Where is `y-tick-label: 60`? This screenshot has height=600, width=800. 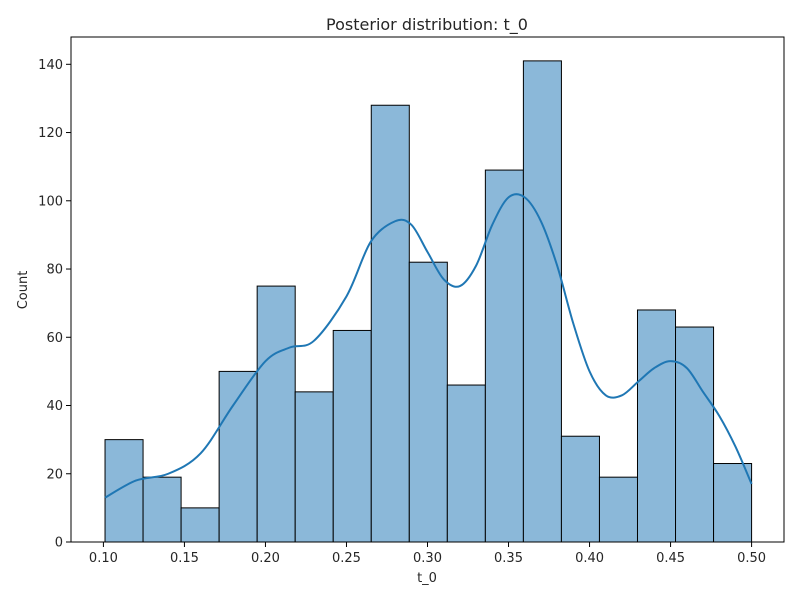
y-tick-label: 60 is located at coordinates (54, 338).